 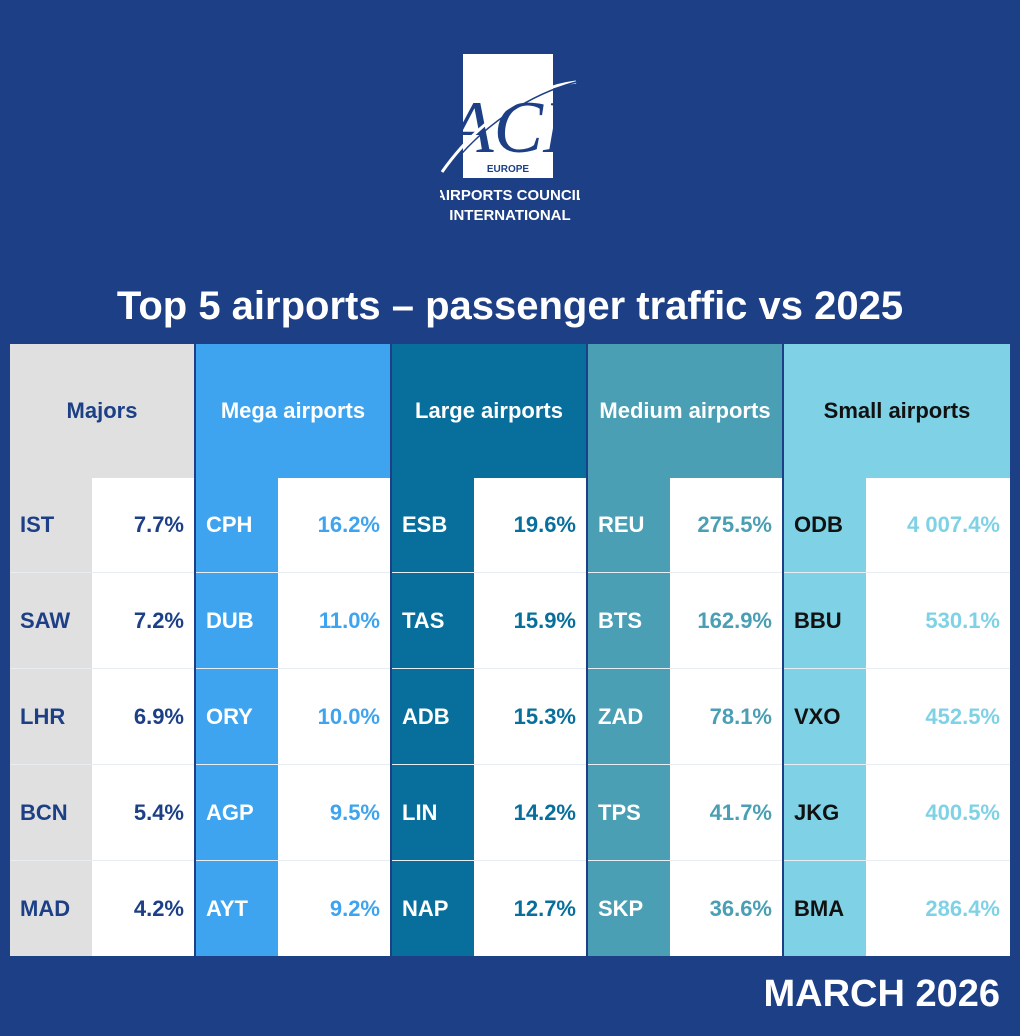 What do you see at coordinates (938, 908) in the screenshot?
I see `traffic-change: 286.4%` at bounding box center [938, 908].